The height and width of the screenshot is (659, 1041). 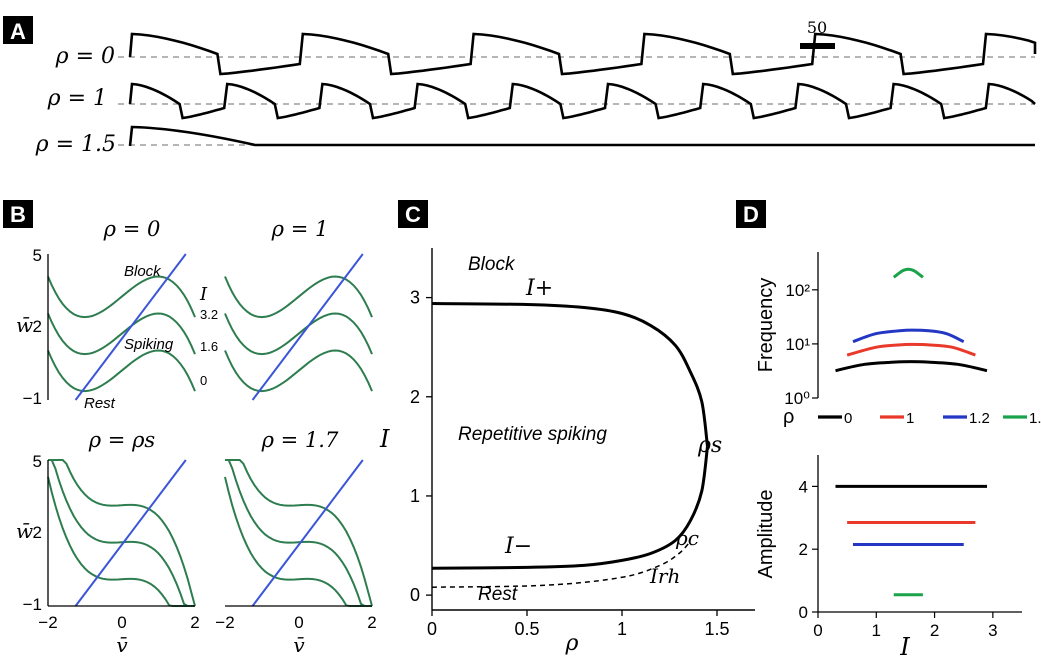 What do you see at coordinates (1035, 418) in the screenshot?
I see `legend-entry-label: 1.4` at bounding box center [1035, 418].